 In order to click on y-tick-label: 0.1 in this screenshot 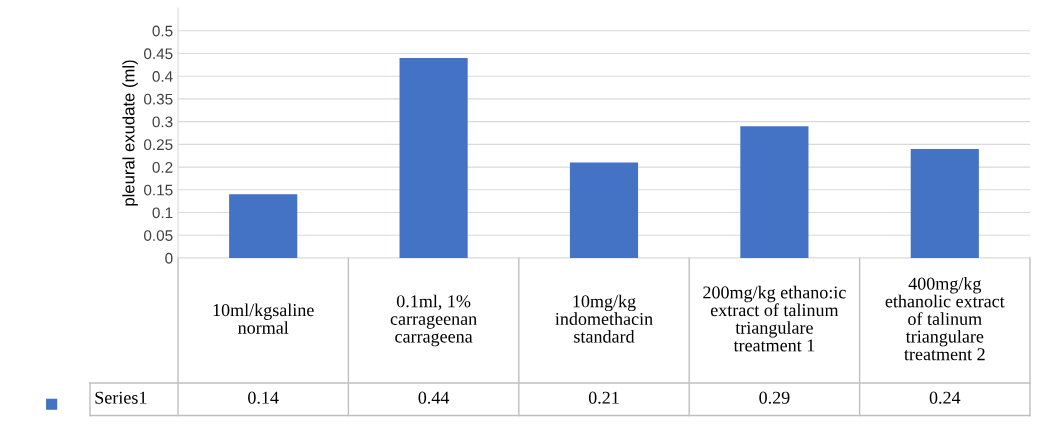, I will do `click(162, 213)`.